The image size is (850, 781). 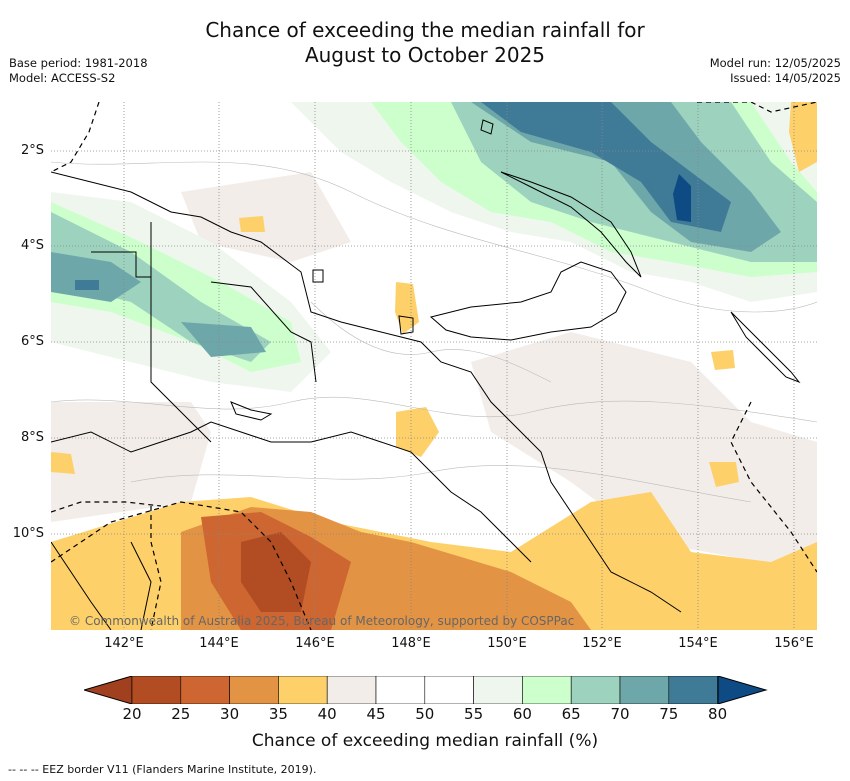 I want to click on colorbar-high-extend, so click(x=742, y=690).